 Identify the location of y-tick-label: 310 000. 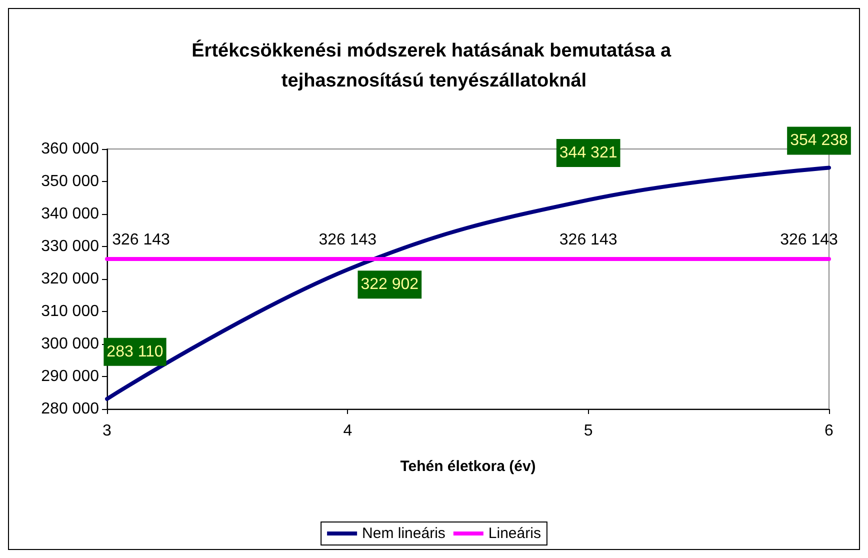
(70, 311).